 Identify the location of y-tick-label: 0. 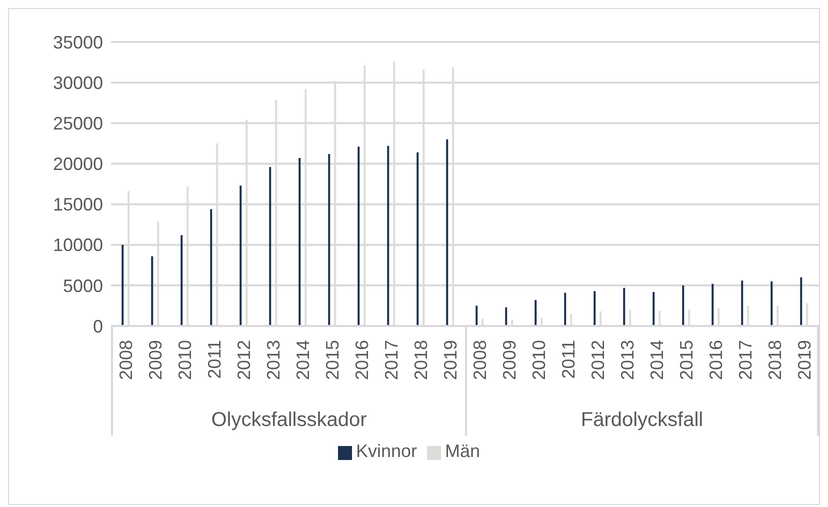
(97, 326).